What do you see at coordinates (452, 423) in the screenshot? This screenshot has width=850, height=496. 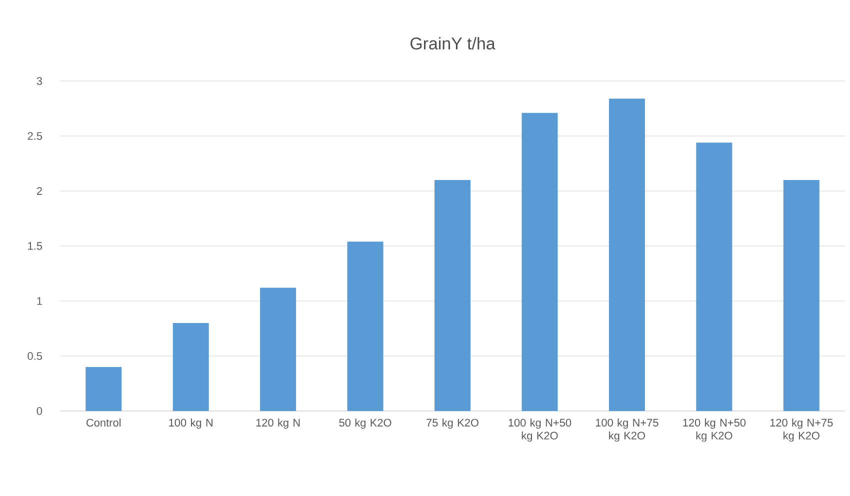 I see `x-tick-label: 75 kg K2O` at bounding box center [452, 423].